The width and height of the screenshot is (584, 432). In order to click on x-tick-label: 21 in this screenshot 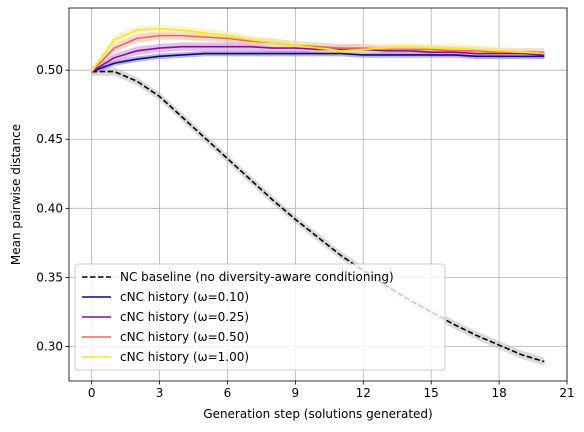, I will do `click(566, 393)`.